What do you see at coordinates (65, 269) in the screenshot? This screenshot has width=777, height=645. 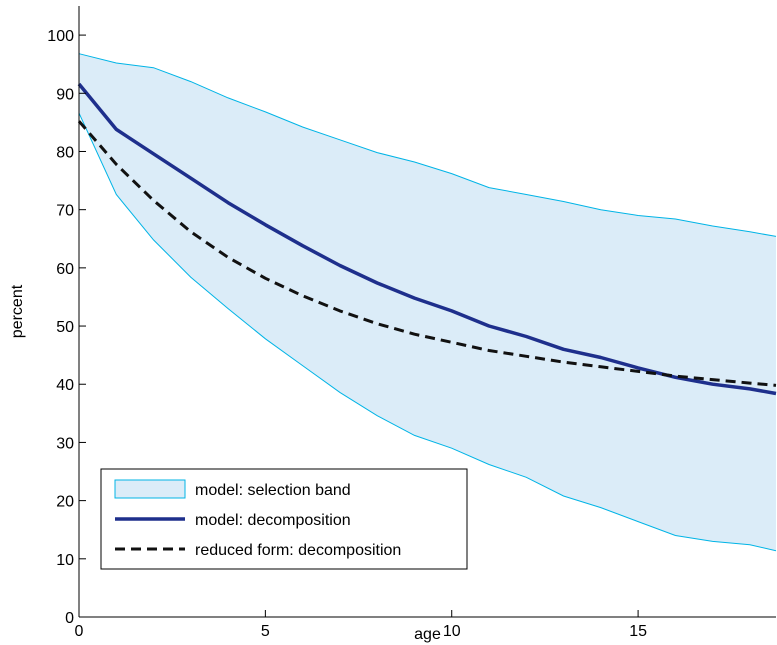 I see `y-tick-label: 60` at bounding box center [65, 269].